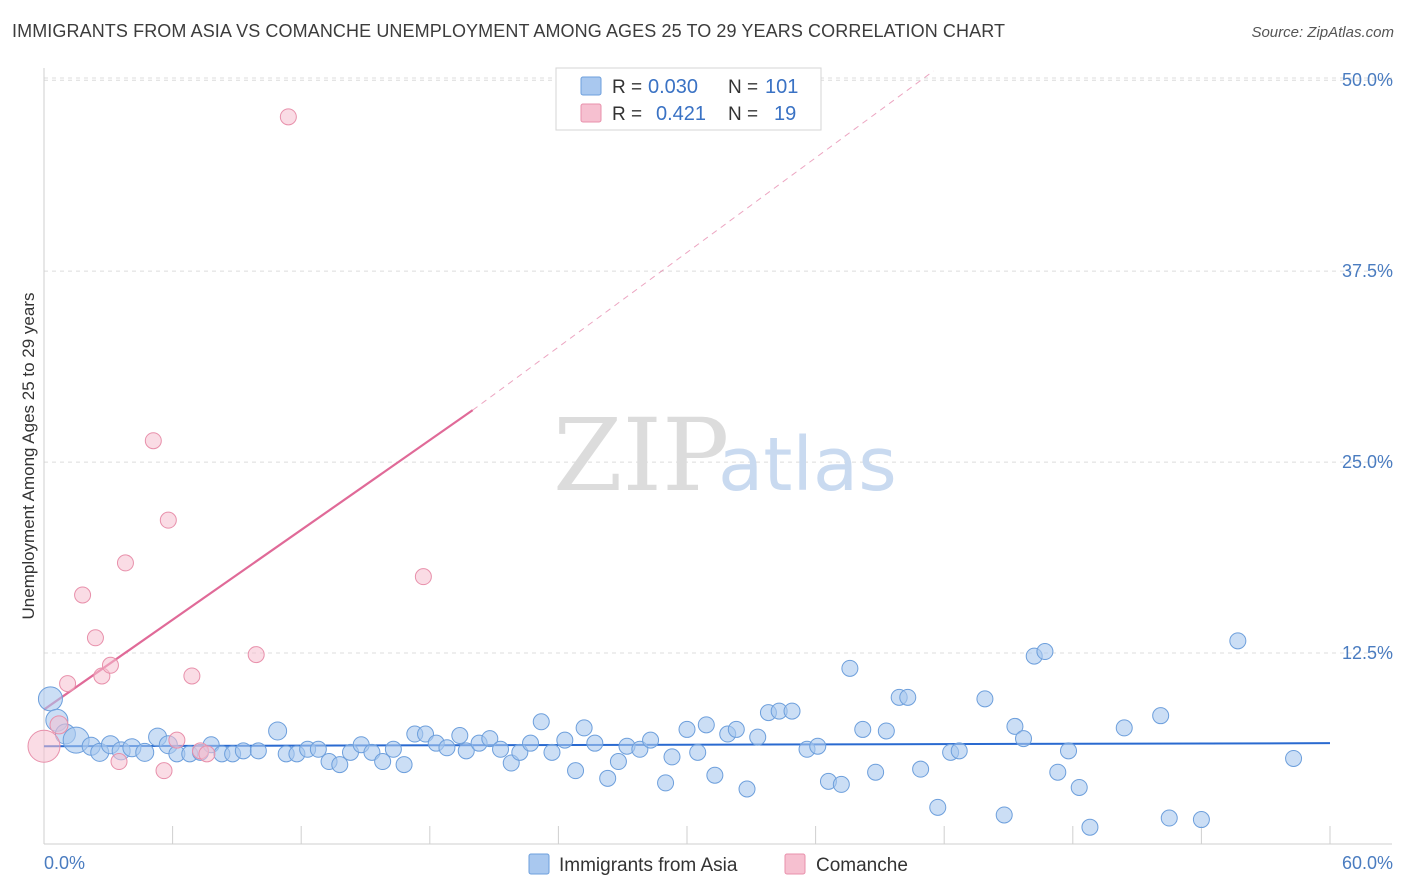  What do you see at coordinates (795, 864) in the screenshot?
I see `bottom-legend-swatch-pink` at bounding box center [795, 864].